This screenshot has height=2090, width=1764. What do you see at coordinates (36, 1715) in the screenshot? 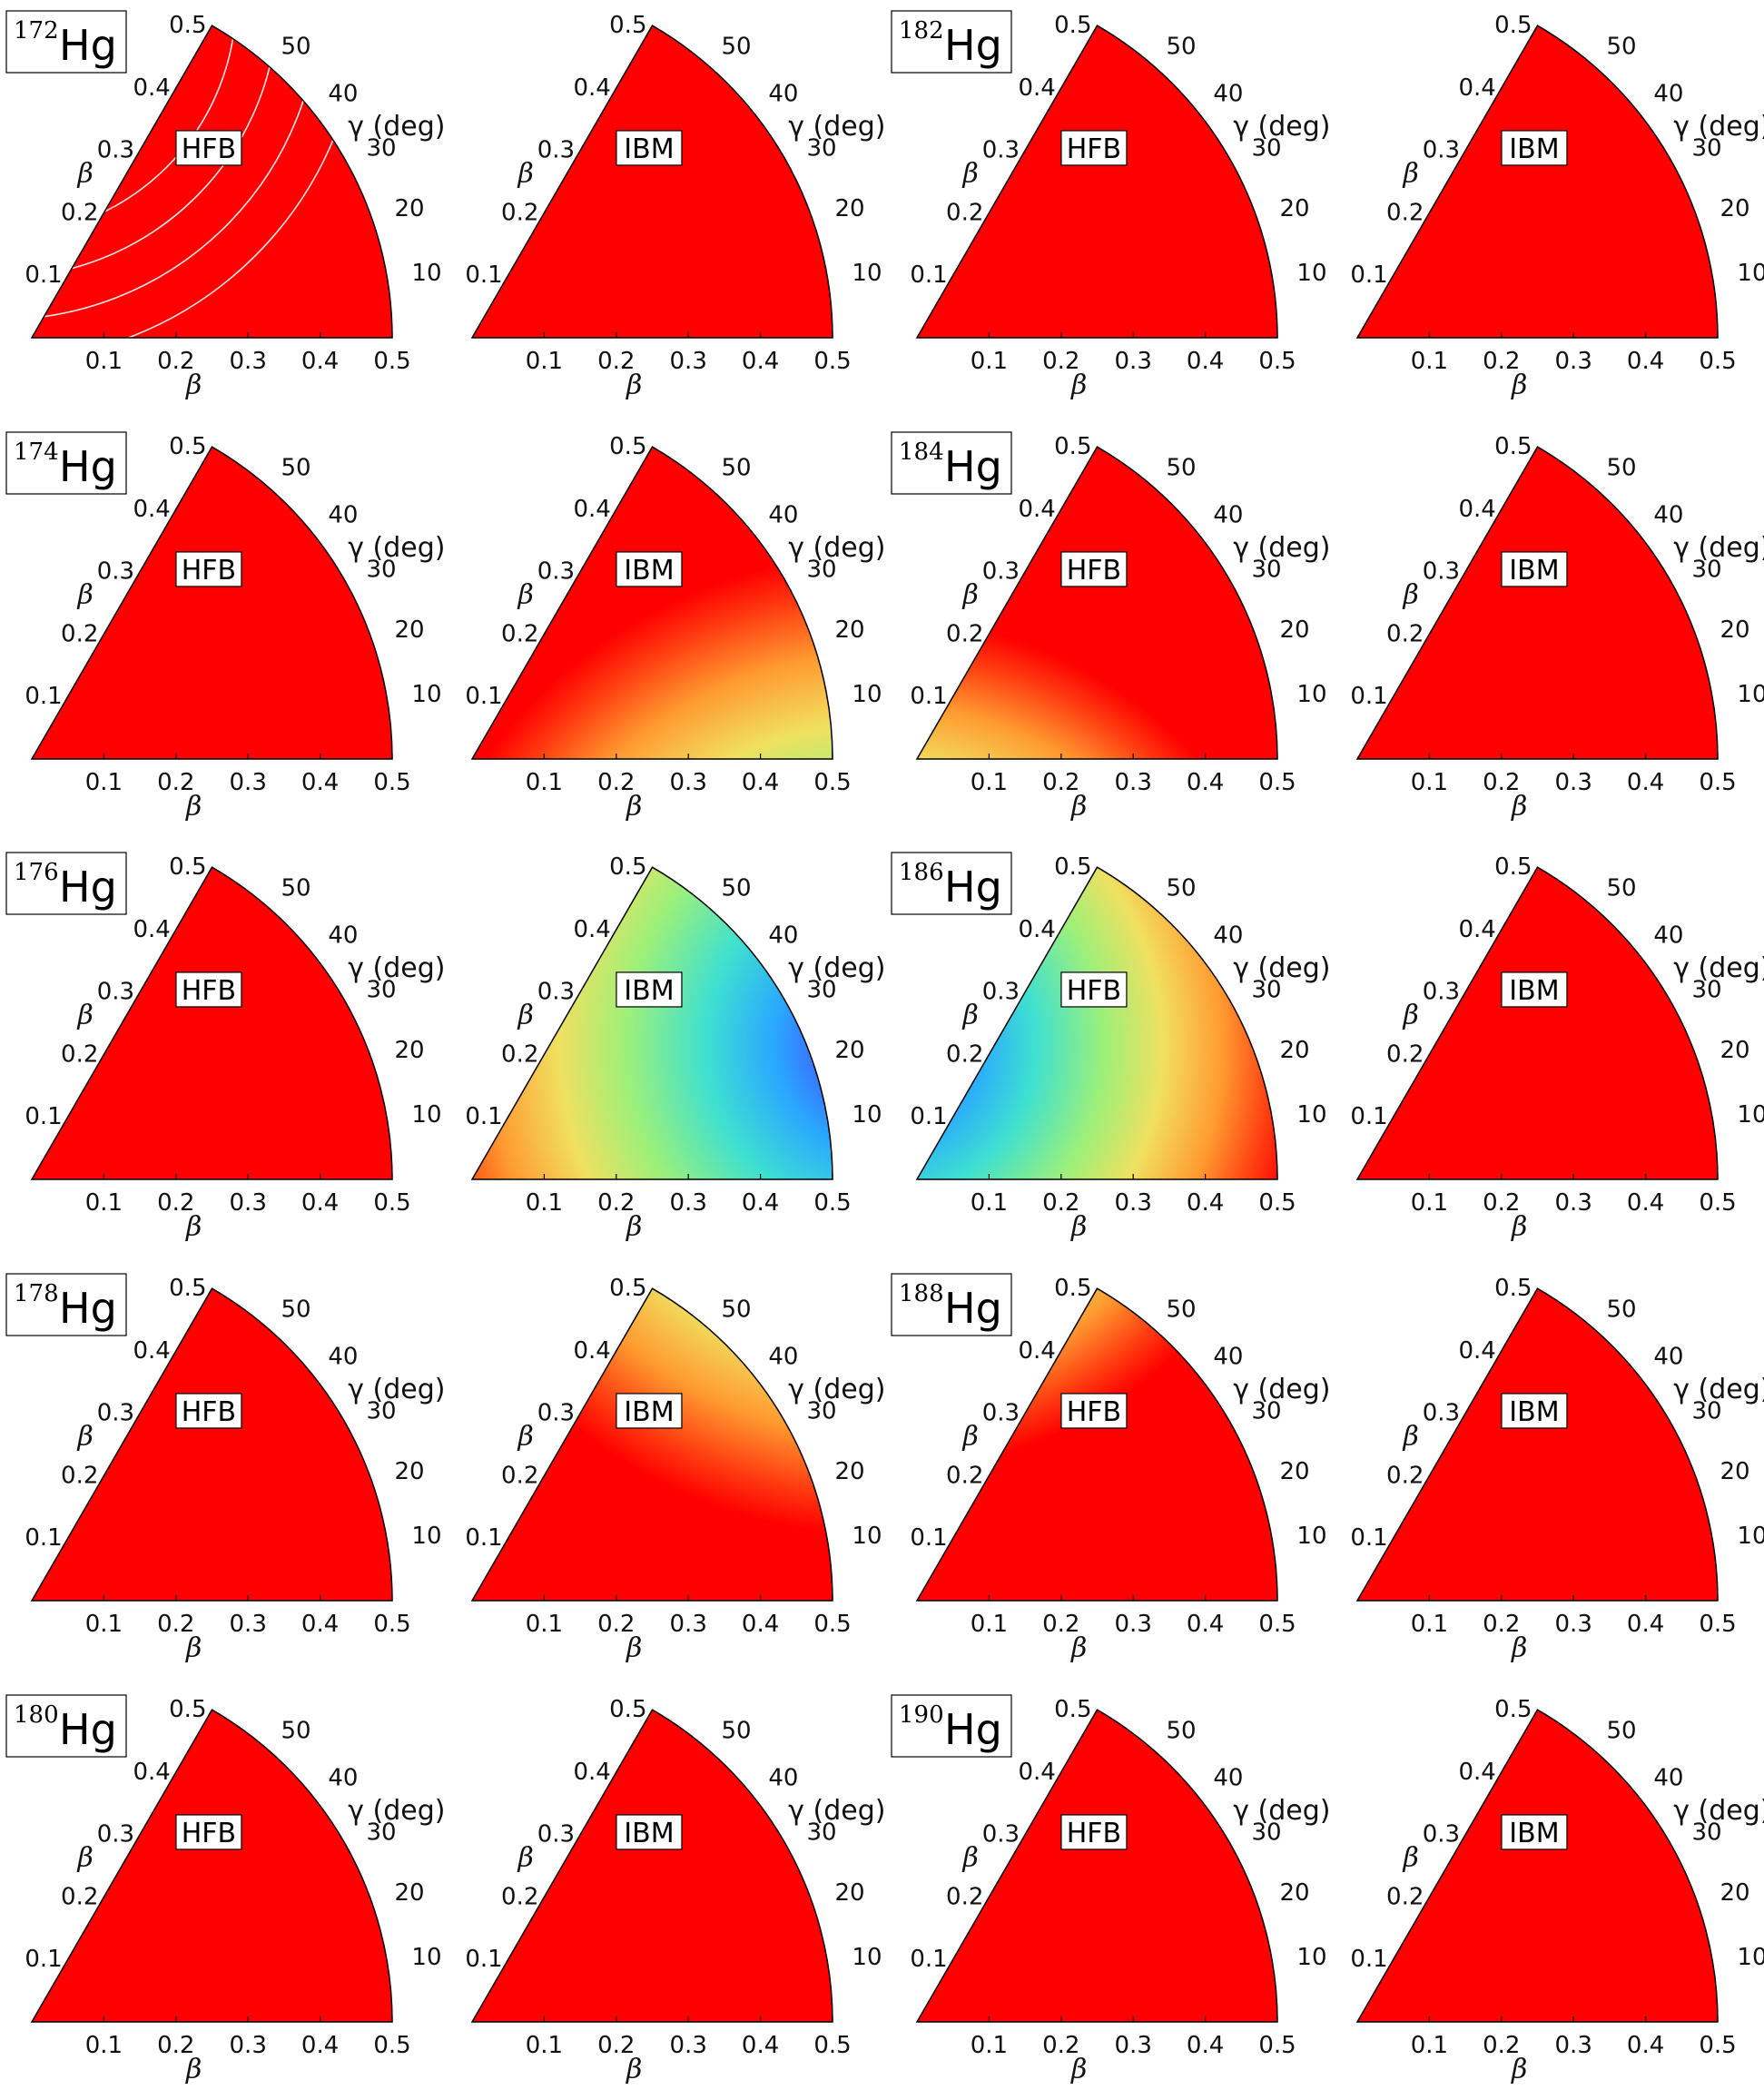
I see `isotope-mass: 180` at bounding box center [36, 1715].